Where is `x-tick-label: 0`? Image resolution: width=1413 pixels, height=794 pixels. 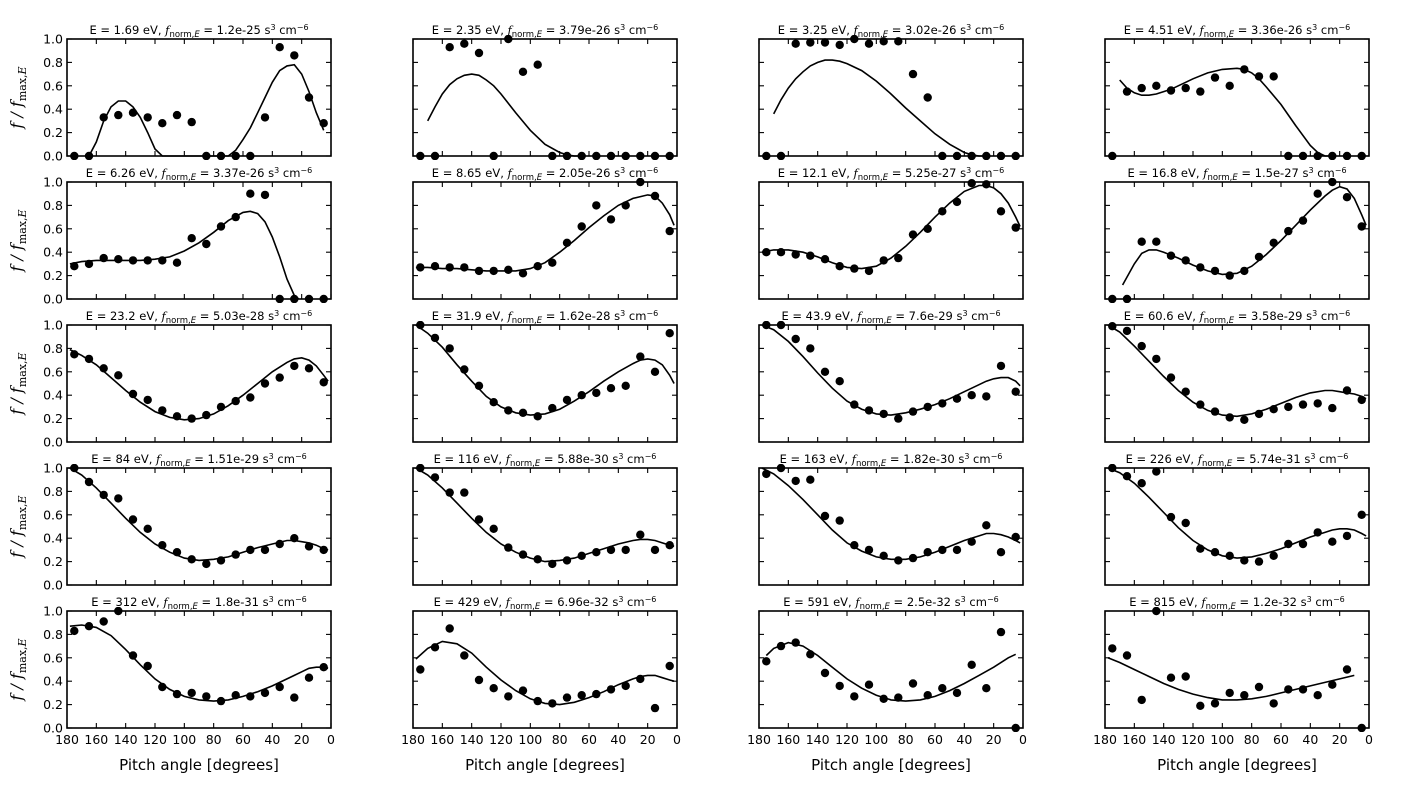 x-tick-label: 0 is located at coordinates (1023, 739).